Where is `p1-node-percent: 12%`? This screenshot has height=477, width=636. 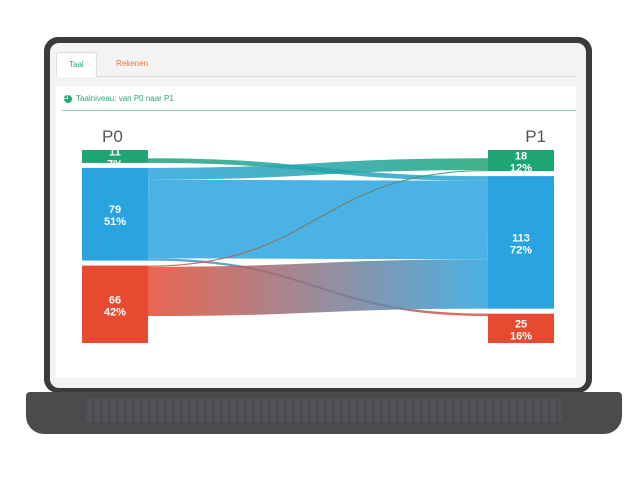 p1-node-percent: 12% is located at coordinates (521, 169).